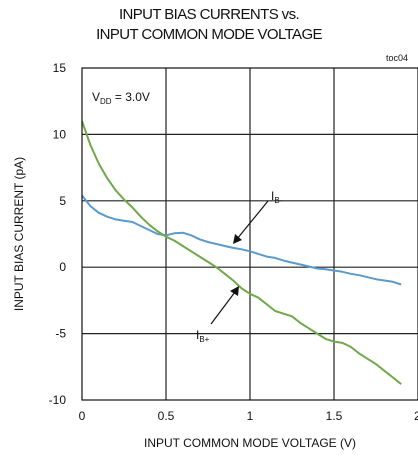  I want to click on x-tick-label-1: 0.5, so click(166, 416).